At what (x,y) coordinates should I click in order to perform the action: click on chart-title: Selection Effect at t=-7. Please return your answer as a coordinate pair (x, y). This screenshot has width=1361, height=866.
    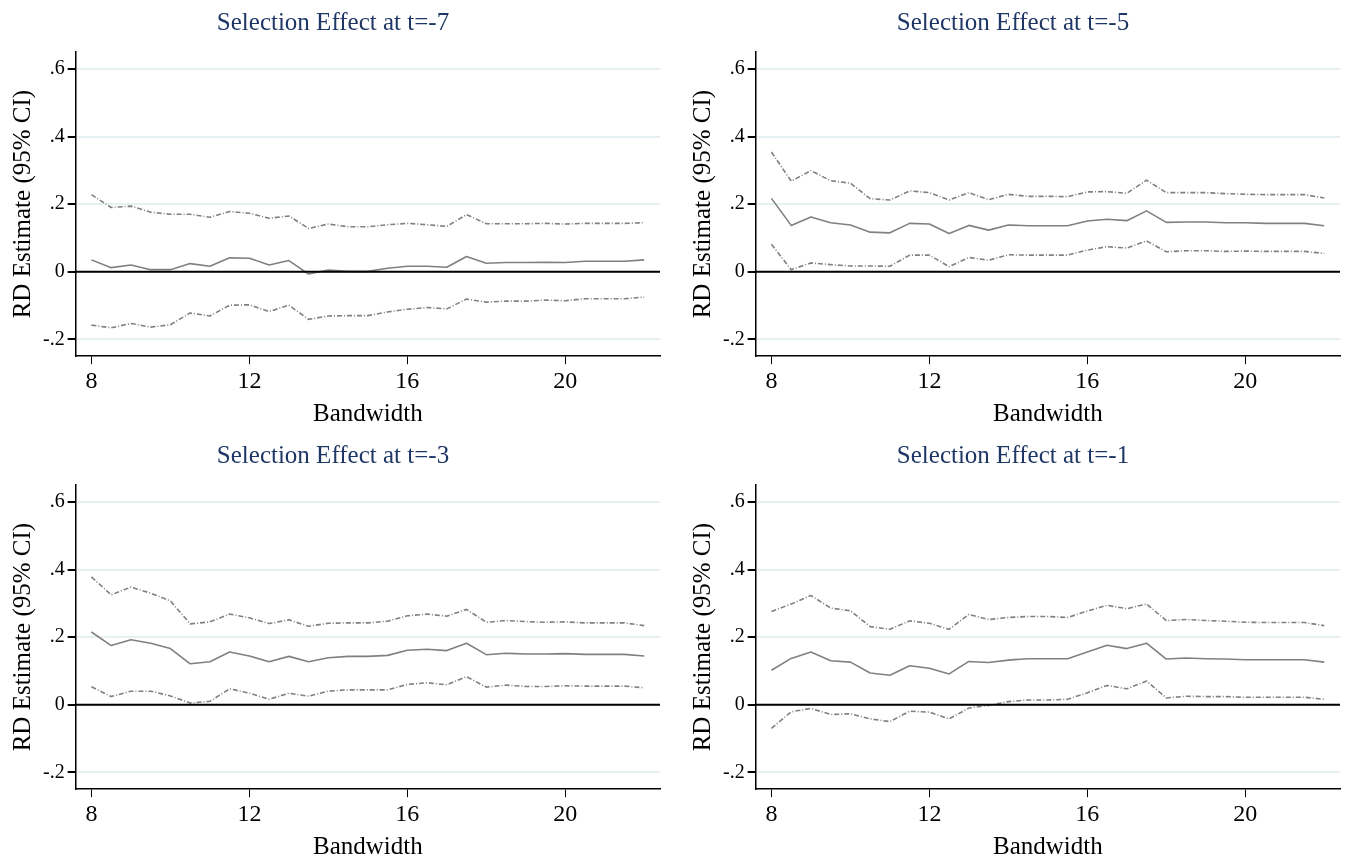
    Looking at the image, I should click on (333, 21).